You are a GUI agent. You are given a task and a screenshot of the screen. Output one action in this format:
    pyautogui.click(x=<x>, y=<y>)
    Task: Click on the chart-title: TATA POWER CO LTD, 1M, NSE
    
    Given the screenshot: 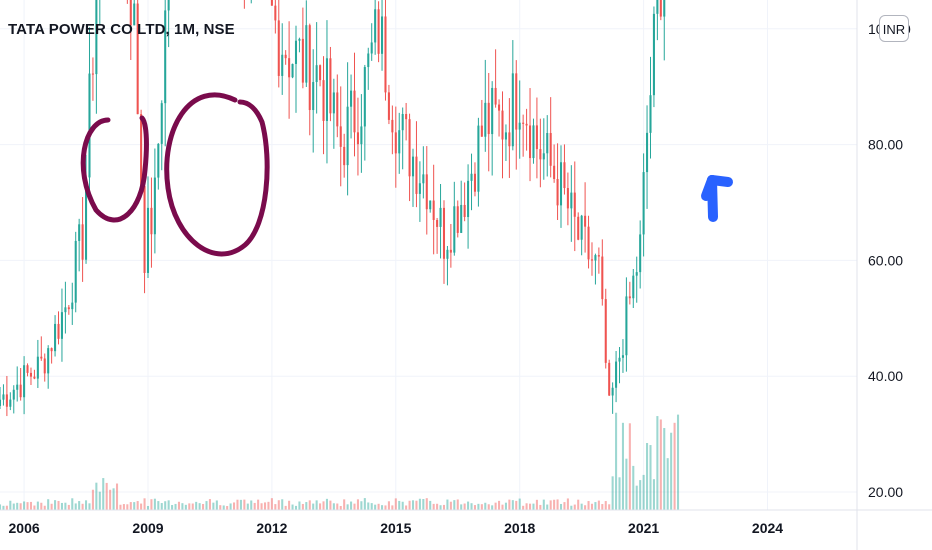 What is the action you would take?
    pyautogui.click(x=121, y=29)
    